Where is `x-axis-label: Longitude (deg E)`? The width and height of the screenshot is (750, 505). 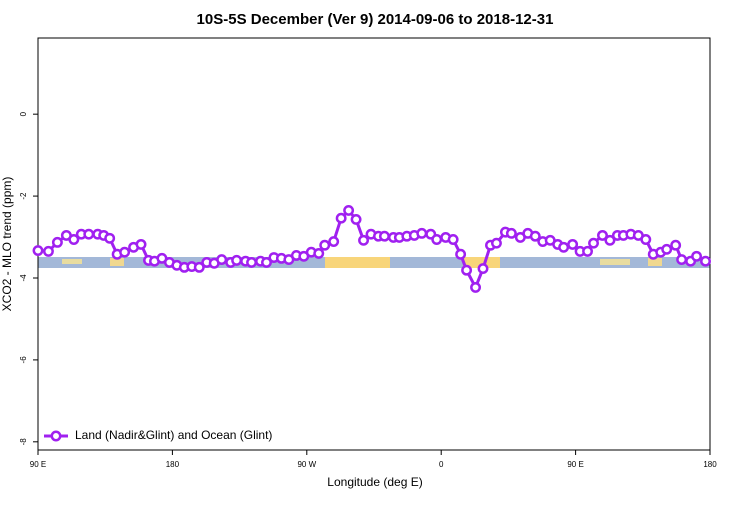 x-axis-label: Longitude (deg E) is located at coordinates (374, 482).